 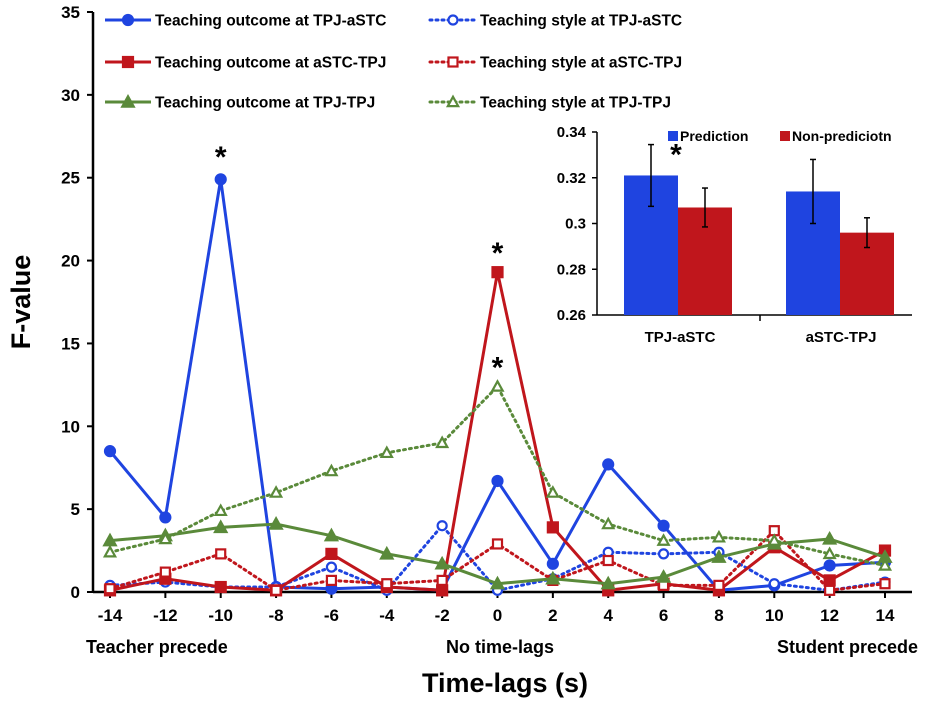 What do you see at coordinates (265, 103) in the screenshot?
I see `legend-label: Teaching outcome at TPJ-TPJ` at bounding box center [265, 103].